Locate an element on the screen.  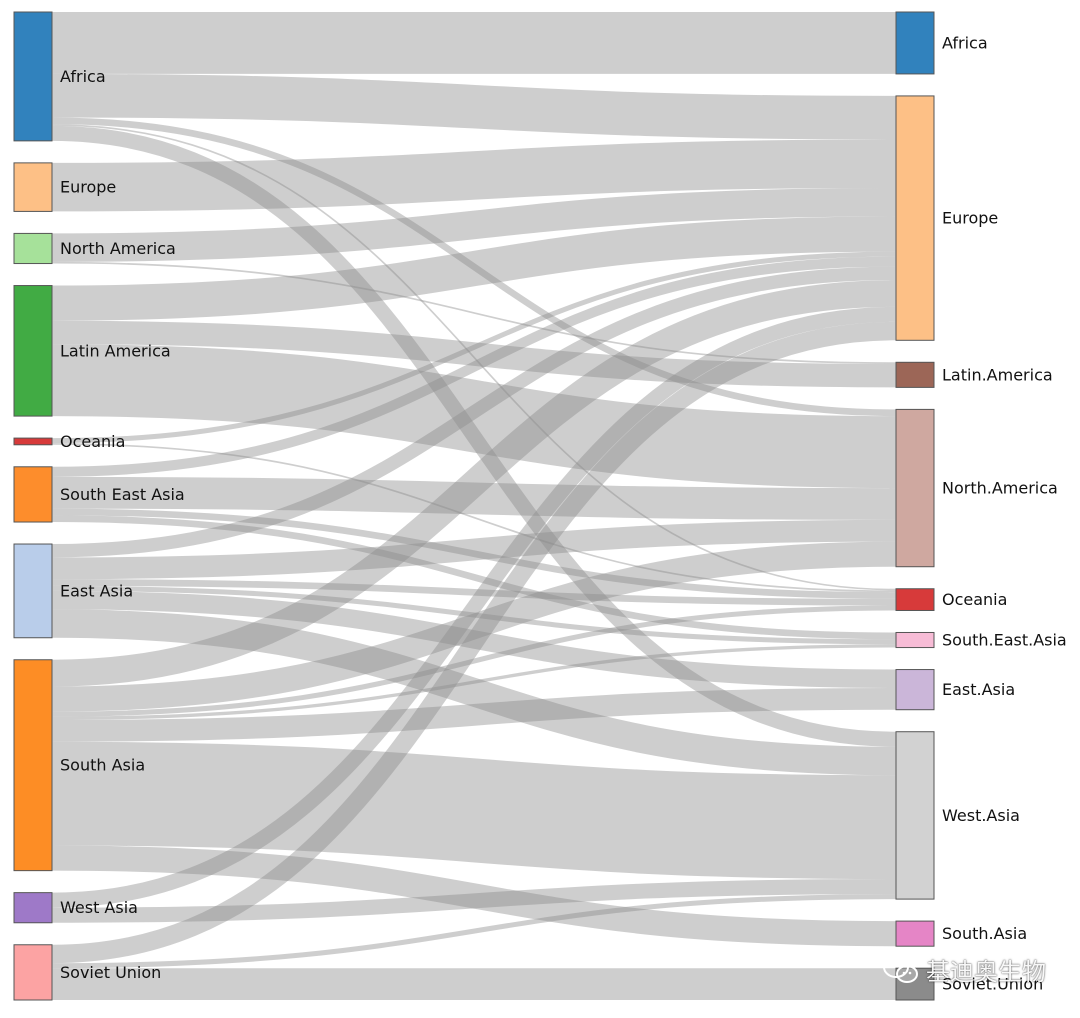
link-east-asia-to-south-east-asia is located at coordinates (474, 615).